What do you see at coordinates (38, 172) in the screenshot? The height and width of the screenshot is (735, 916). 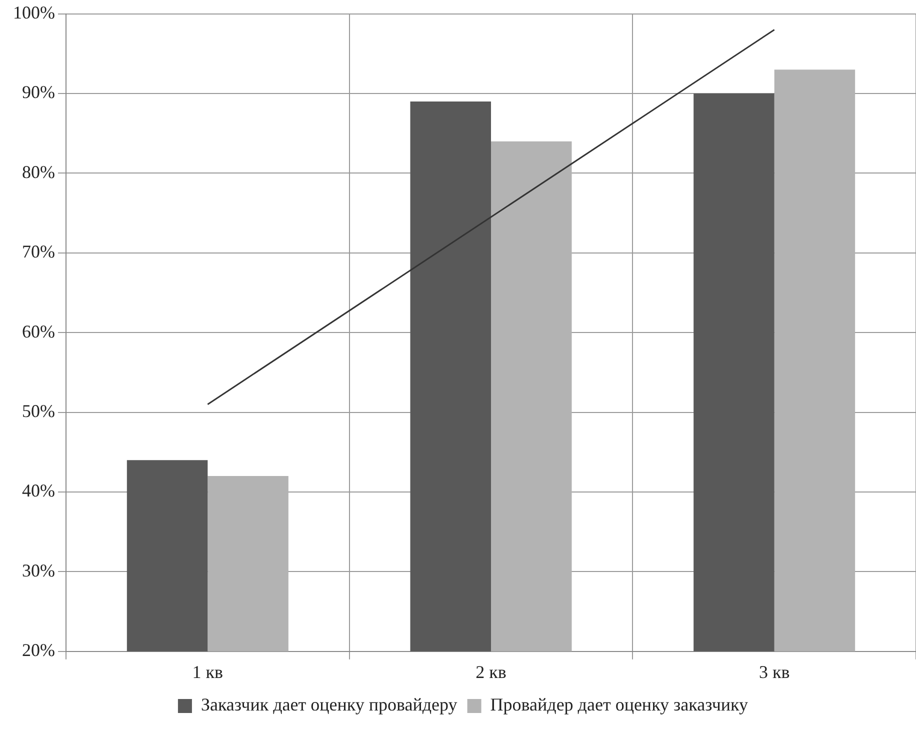 I see `y-tick-label: 80%` at bounding box center [38, 172].